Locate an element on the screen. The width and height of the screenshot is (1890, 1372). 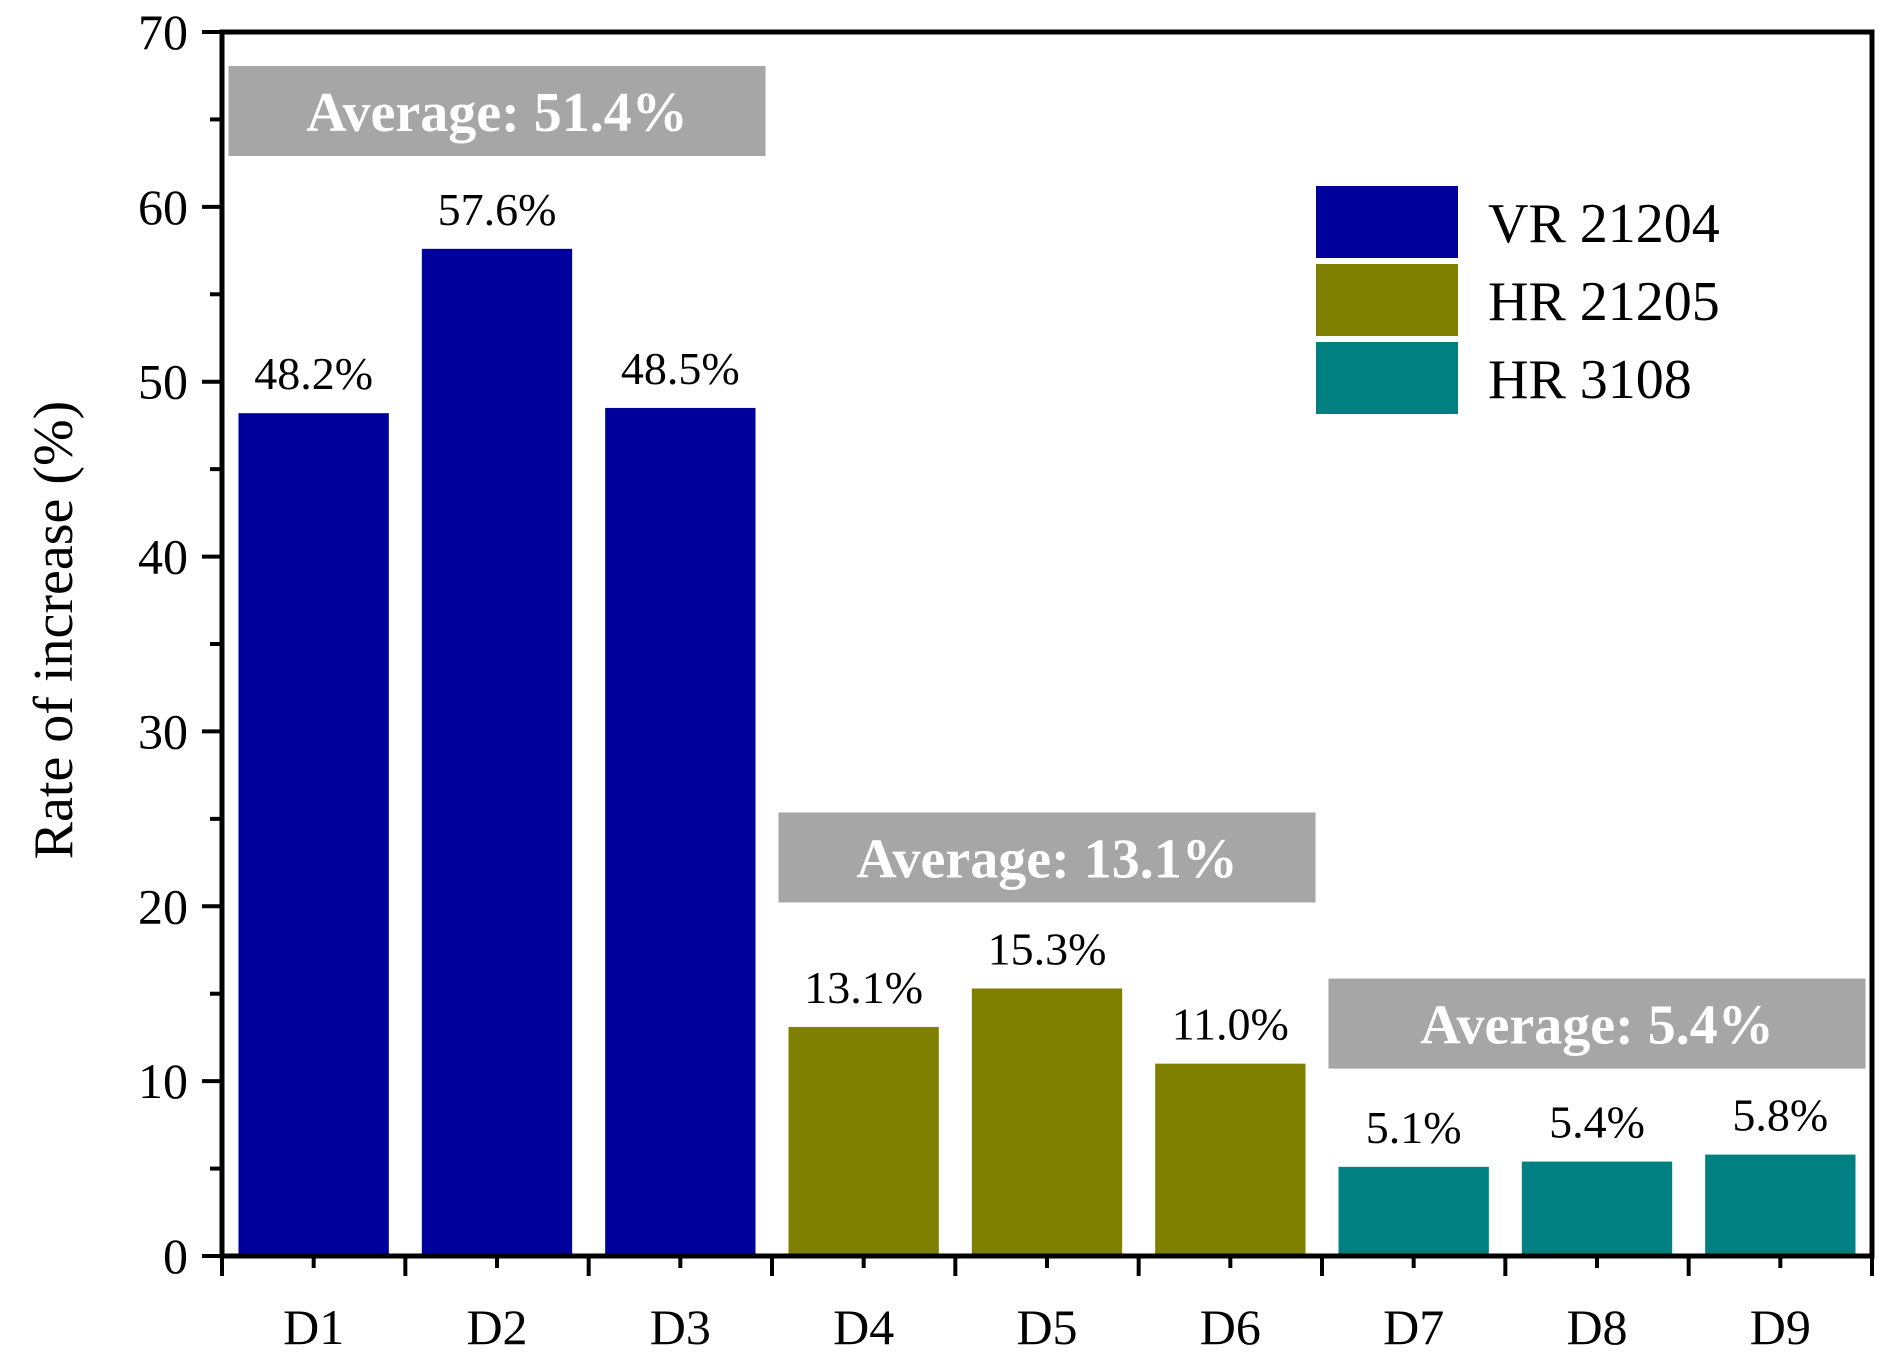
legend-item-2: HR 21205 is located at coordinates (1518, 300).